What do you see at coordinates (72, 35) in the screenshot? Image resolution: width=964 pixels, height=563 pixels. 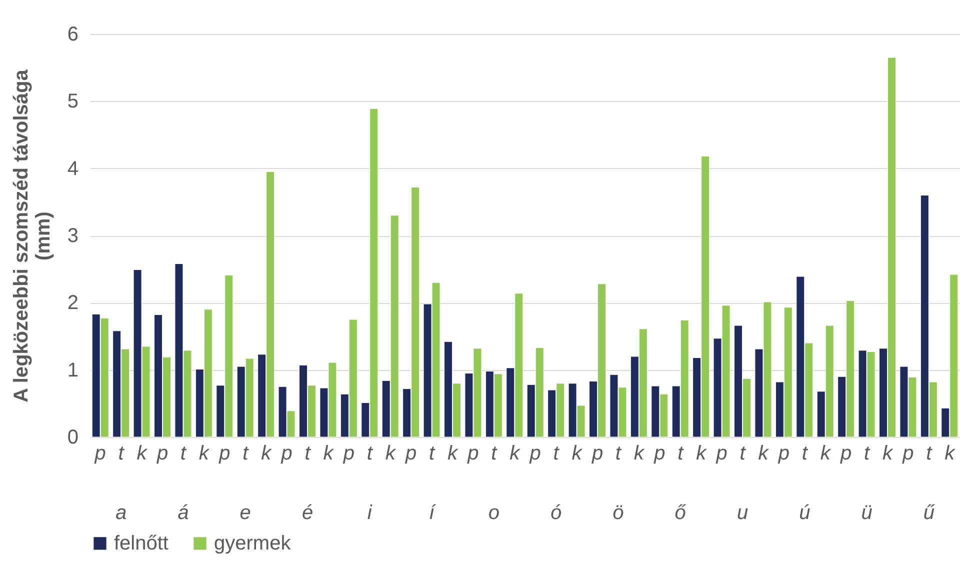 I see `y-tick-label: 6` at bounding box center [72, 35].